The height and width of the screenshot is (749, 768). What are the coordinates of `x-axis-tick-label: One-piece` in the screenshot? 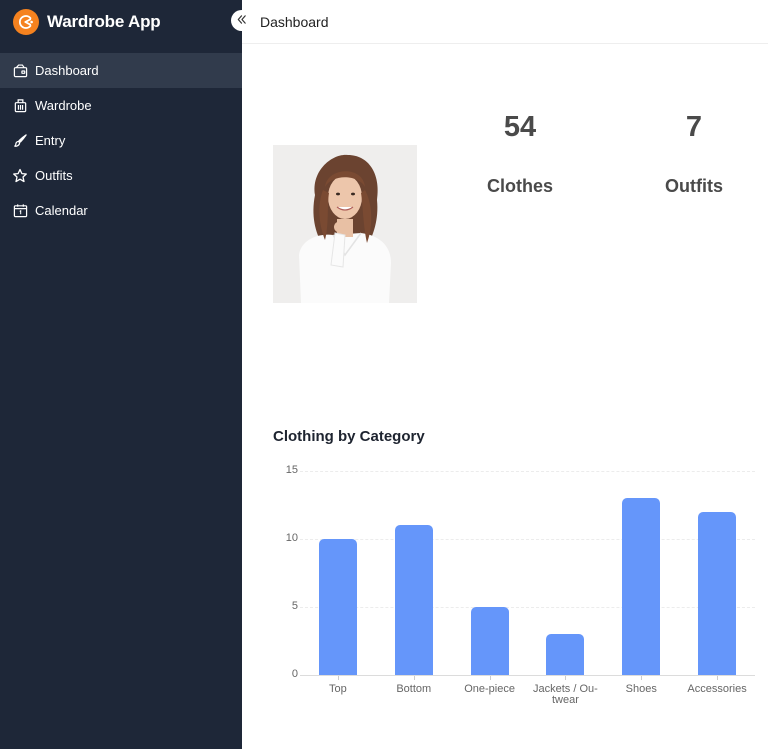 It's located at (489, 689).